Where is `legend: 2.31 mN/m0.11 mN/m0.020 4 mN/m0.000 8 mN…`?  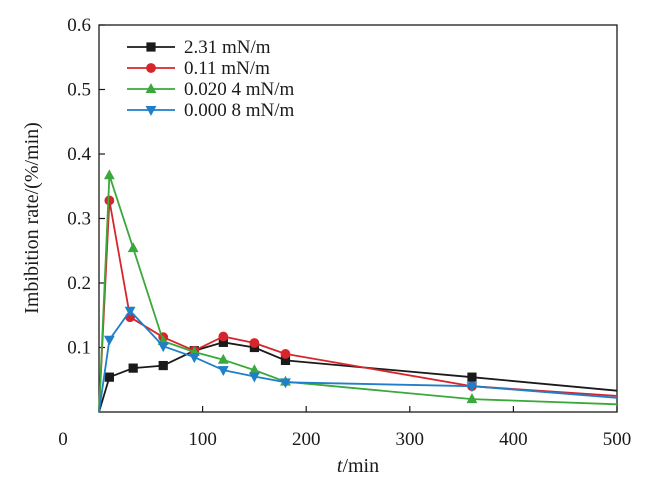
legend: 2.31 mN/m0.11 mN/m0.020 4 mN/m0.000 8 mN… is located at coordinates (211, 79).